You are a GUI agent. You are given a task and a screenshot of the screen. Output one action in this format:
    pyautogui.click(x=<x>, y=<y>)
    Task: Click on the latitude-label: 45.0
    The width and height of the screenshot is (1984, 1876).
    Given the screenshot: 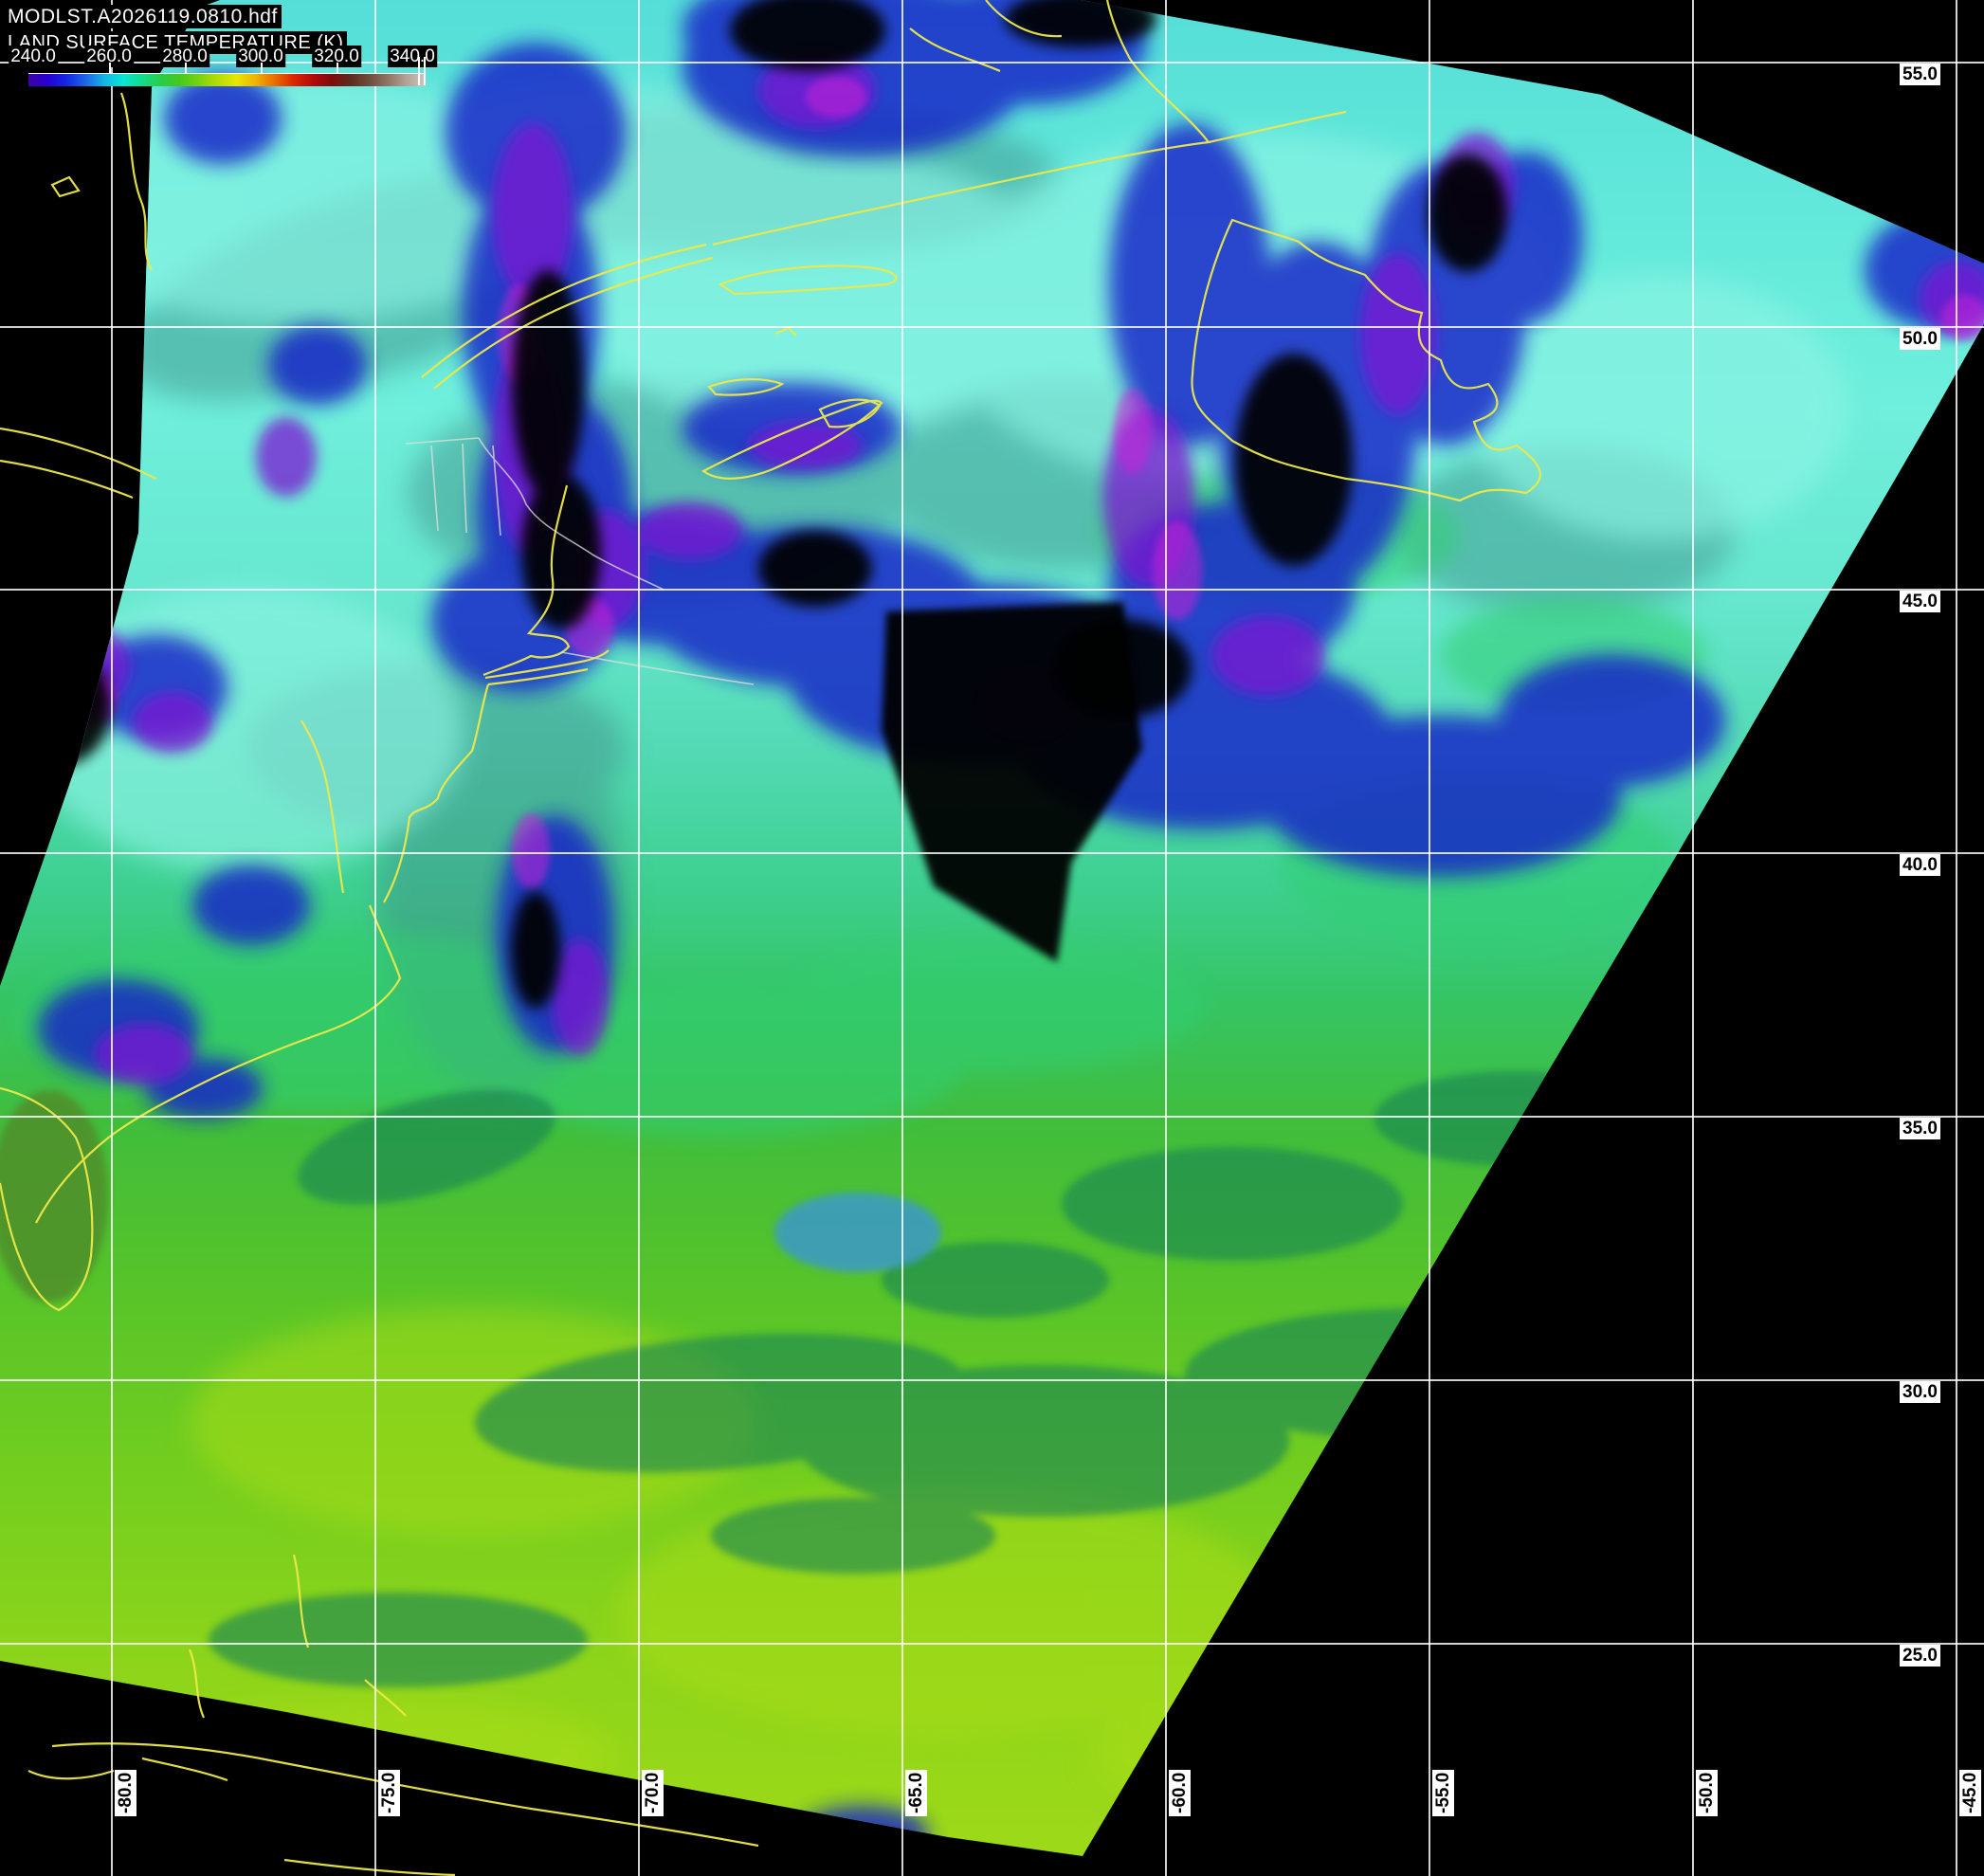 What is the action you would take?
    pyautogui.click(x=1920, y=601)
    